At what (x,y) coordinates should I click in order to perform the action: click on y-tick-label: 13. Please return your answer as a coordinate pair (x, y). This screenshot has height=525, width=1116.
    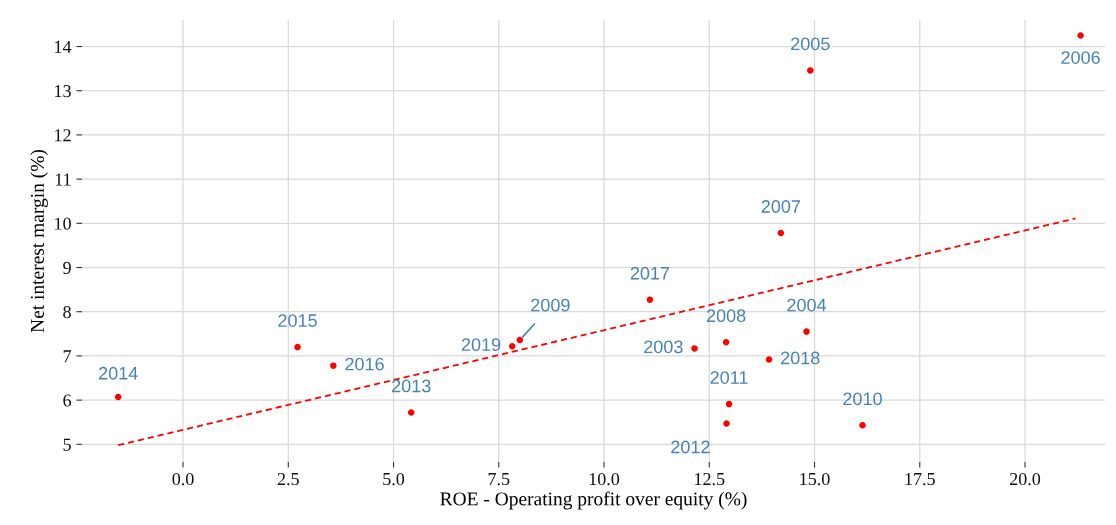
    Looking at the image, I should click on (63, 91).